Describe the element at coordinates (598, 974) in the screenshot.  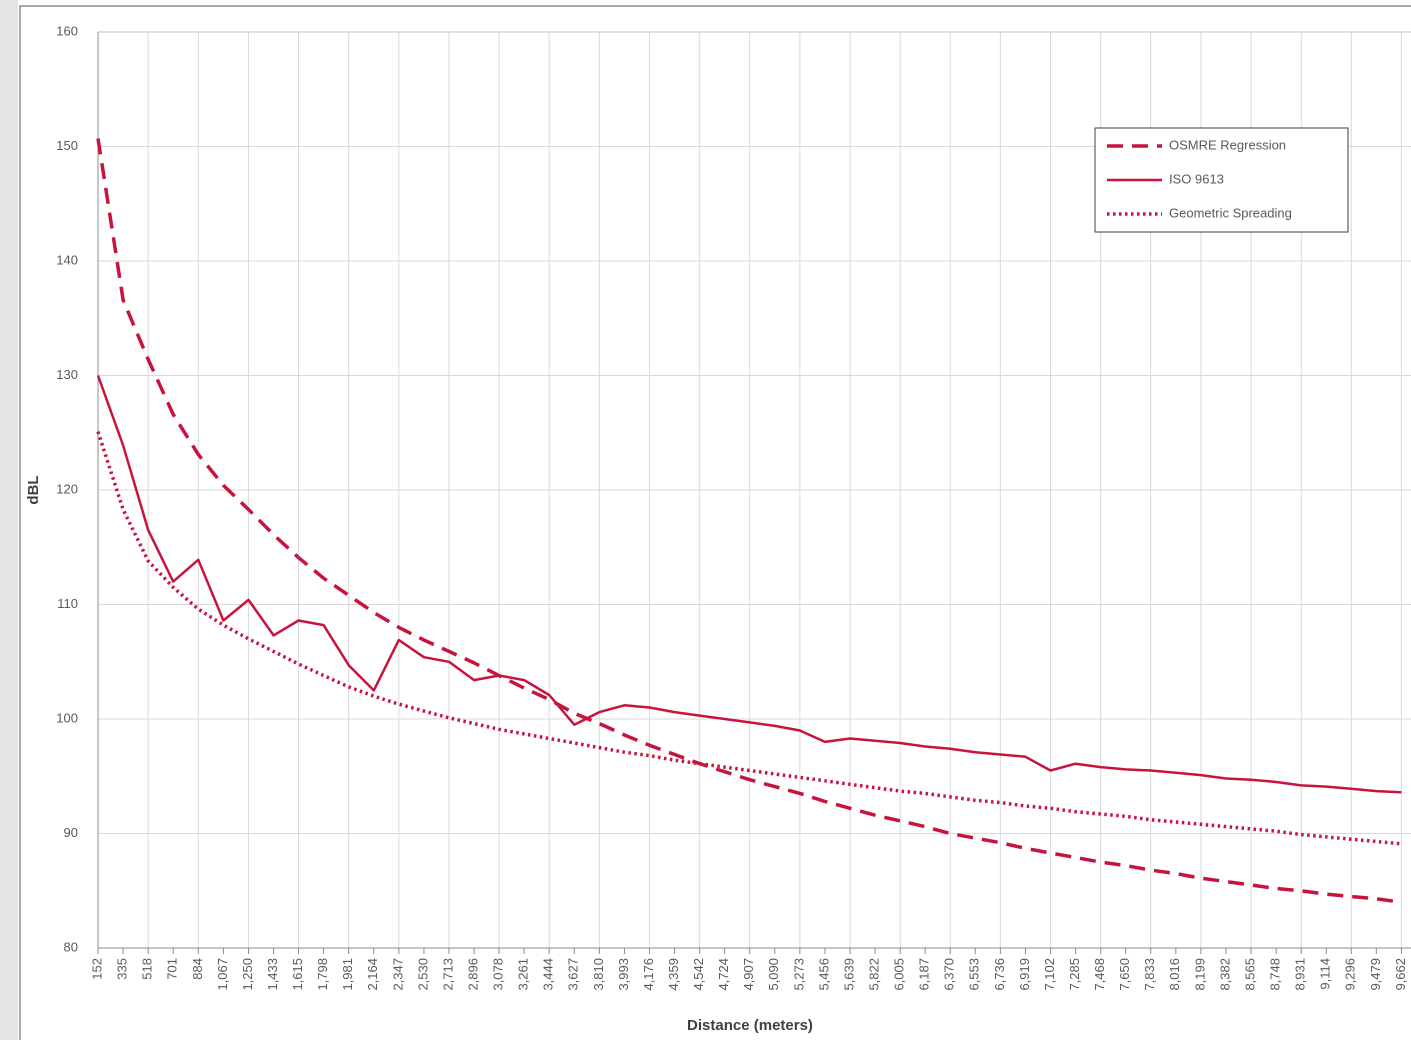
I see `x-tick-label: 3,810` at that location.